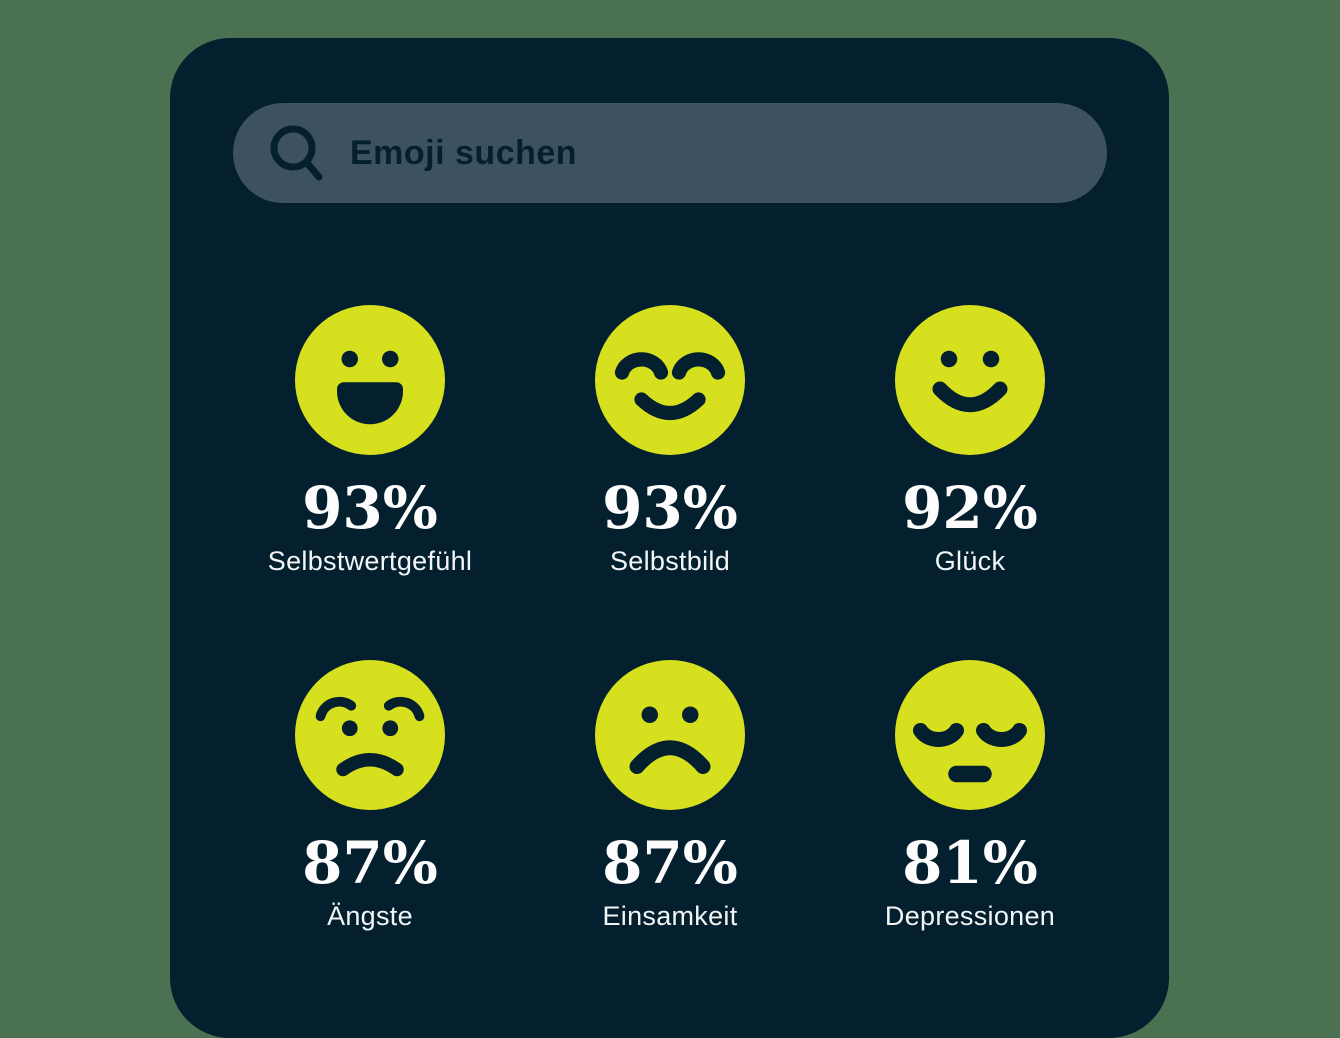  Describe the element at coordinates (970, 561) in the screenshot. I see `stat-label: Glück` at that location.